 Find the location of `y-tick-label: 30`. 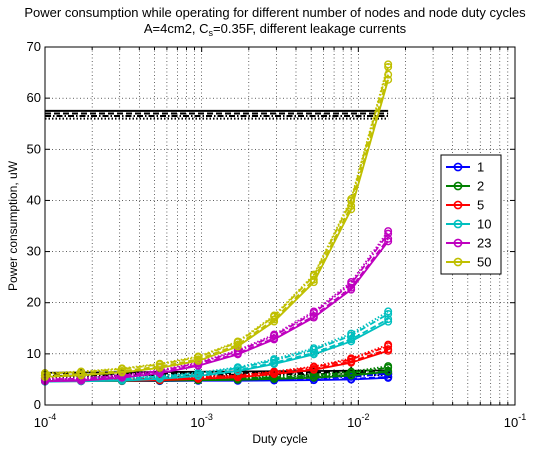

y-tick-label: 30 is located at coordinates (34, 251).